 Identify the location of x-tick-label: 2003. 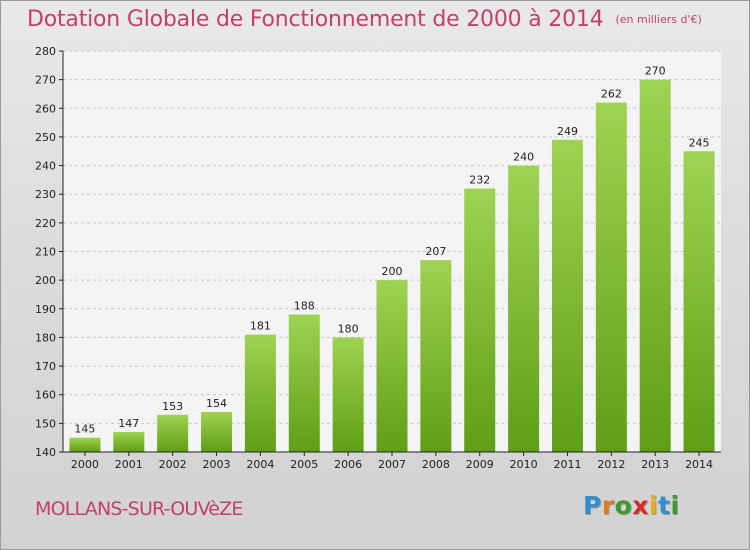
(217, 464).